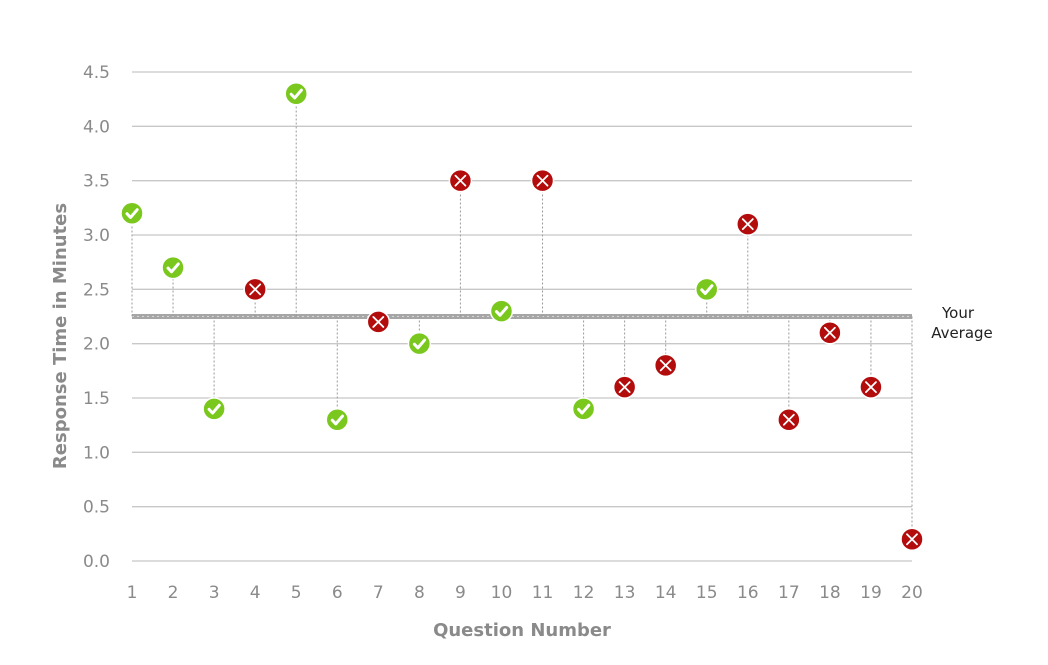 The height and width of the screenshot is (665, 1048). What do you see at coordinates (96, 127) in the screenshot?
I see `y-tick-label: 4.0` at bounding box center [96, 127].